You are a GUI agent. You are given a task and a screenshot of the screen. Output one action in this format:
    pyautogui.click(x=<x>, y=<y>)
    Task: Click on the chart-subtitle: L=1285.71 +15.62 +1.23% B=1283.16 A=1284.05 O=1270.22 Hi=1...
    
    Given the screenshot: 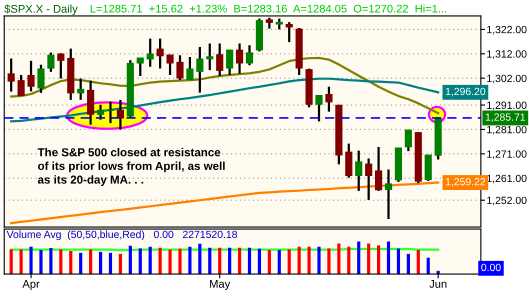 What is the action you would take?
    pyautogui.click(x=268, y=8)
    